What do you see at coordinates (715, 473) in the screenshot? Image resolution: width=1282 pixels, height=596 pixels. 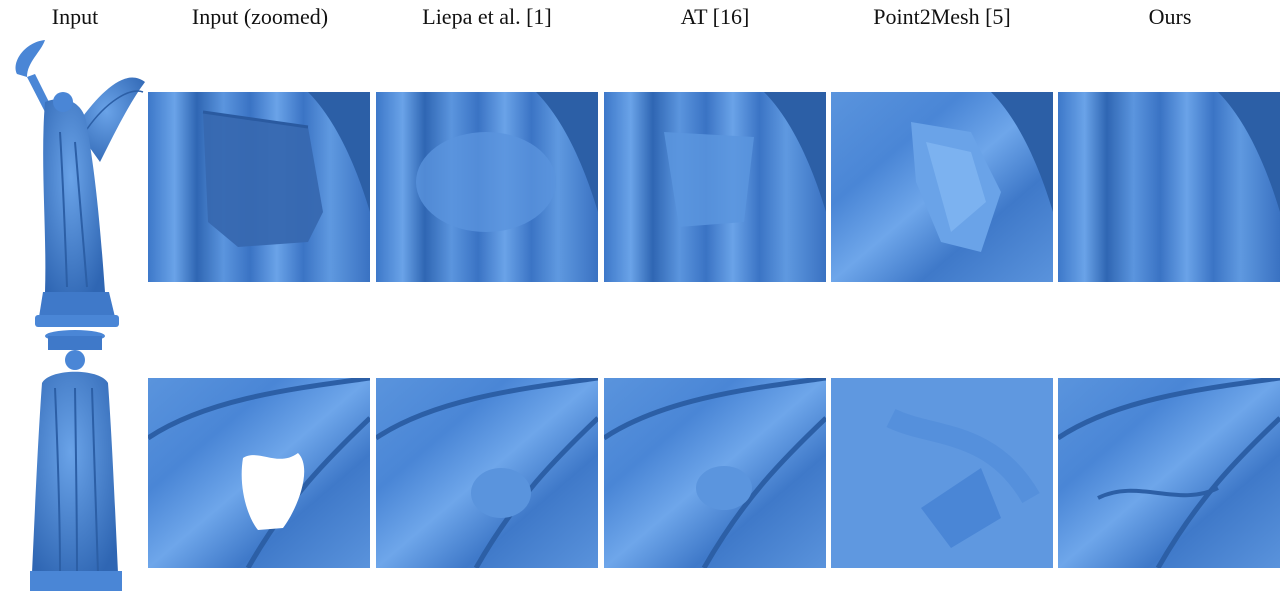 I see `panel-caryatid-at` at bounding box center [715, 473].